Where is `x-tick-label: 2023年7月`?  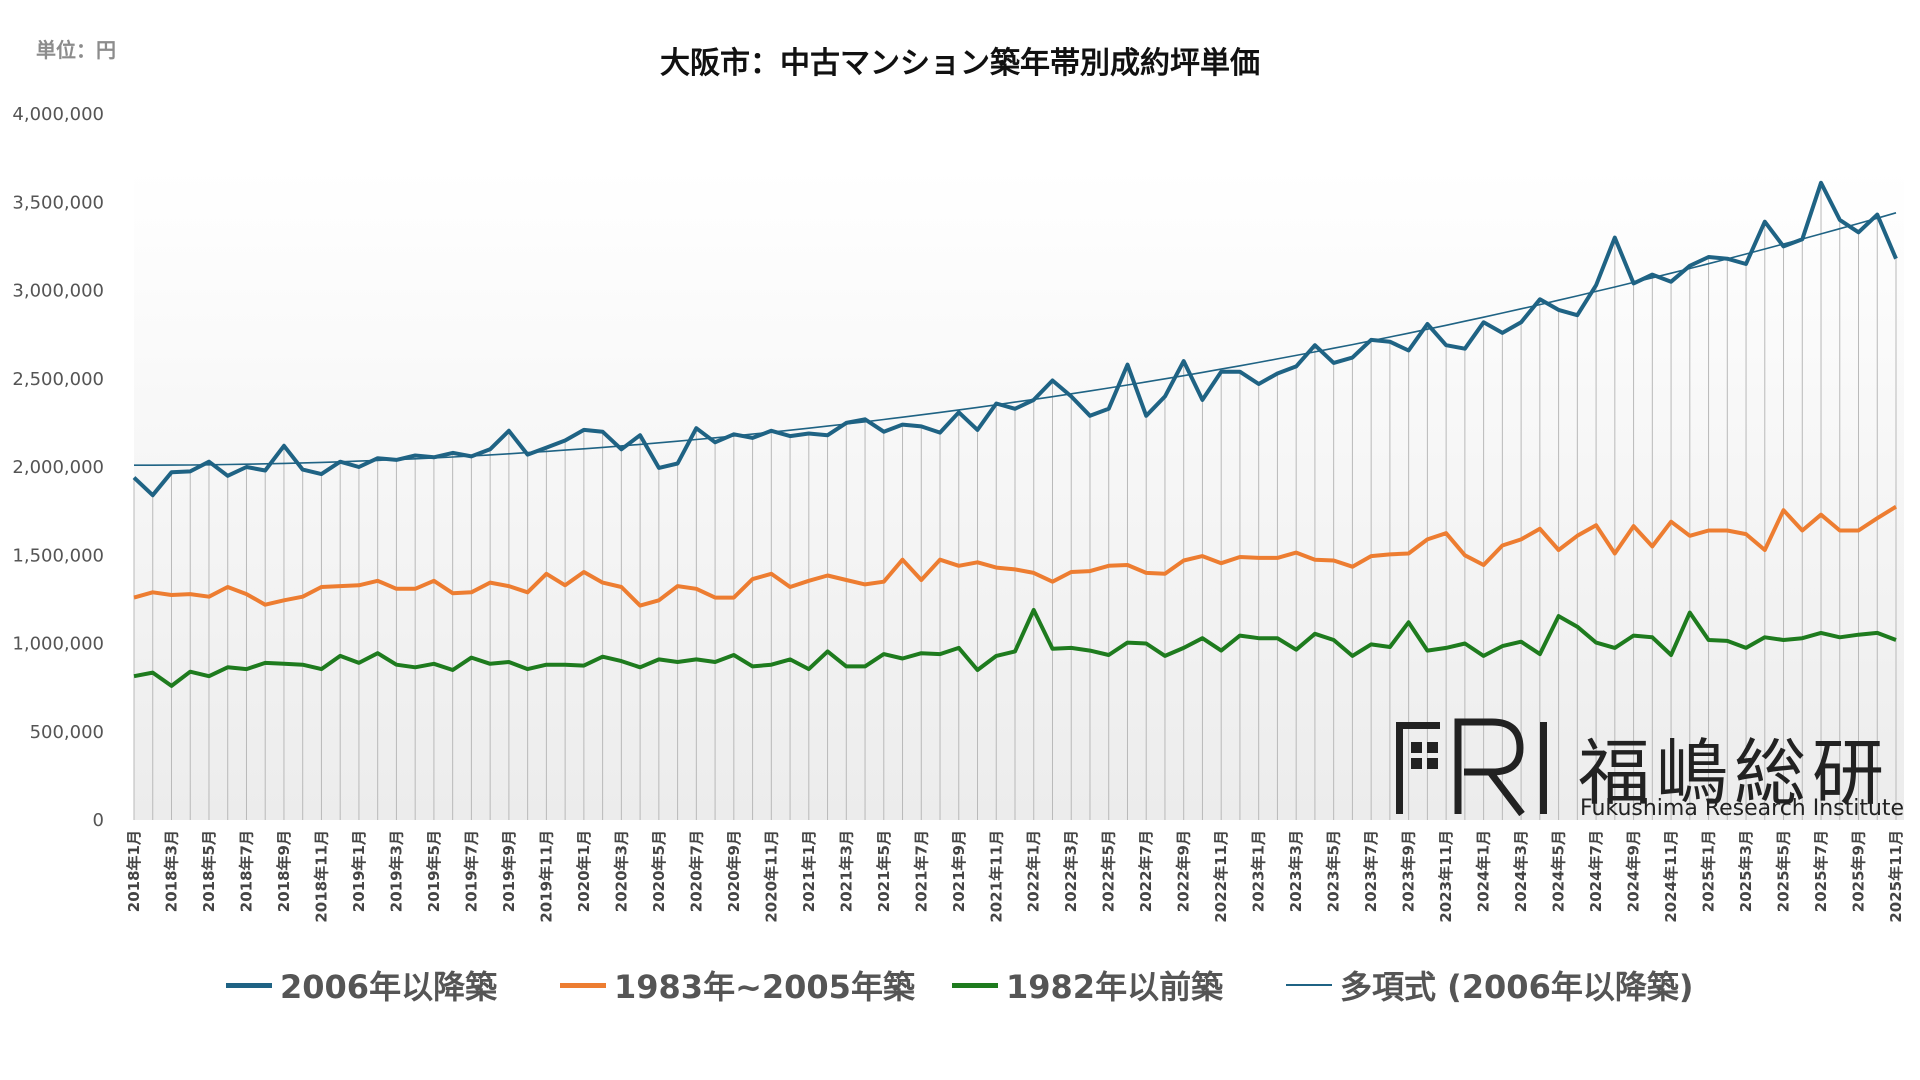
x-tick-label: 2023年7月 is located at coordinates (1371, 871).